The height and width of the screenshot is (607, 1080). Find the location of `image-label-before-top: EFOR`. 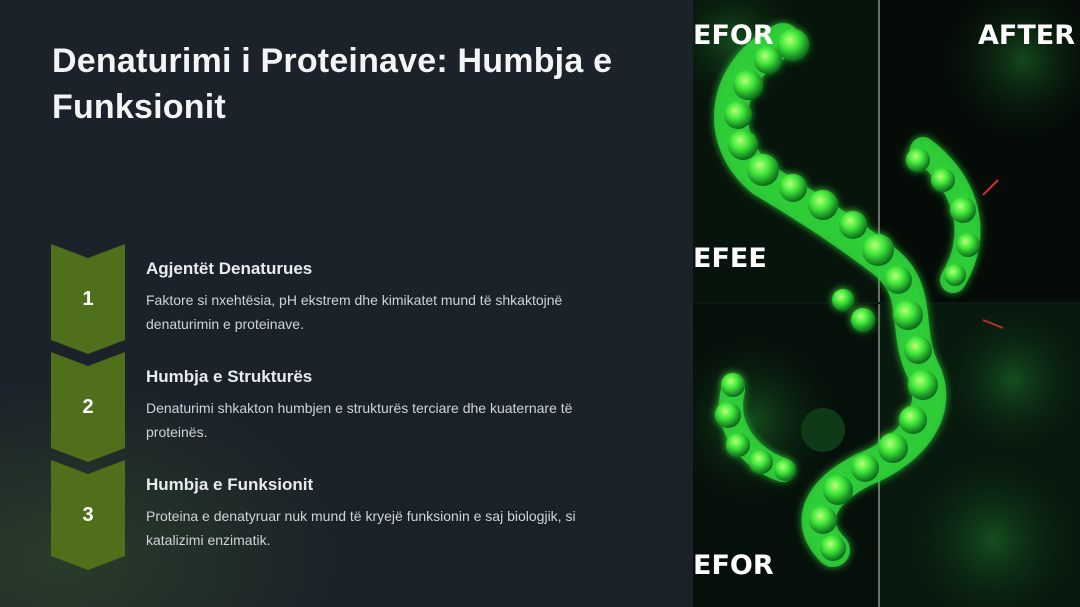

image-label-before-top: EFOR is located at coordinates (733, 35).